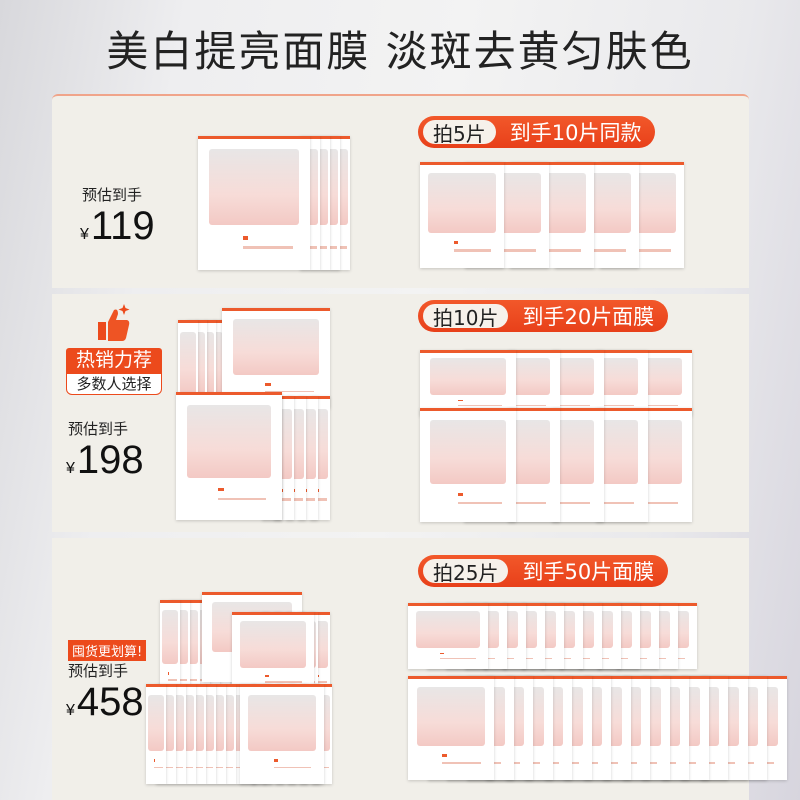  What do you see at coordinates (107, 650) in the screenshot?
I see `stock-up-tag: 囤货更划算!` at bounding box center [107, 650].